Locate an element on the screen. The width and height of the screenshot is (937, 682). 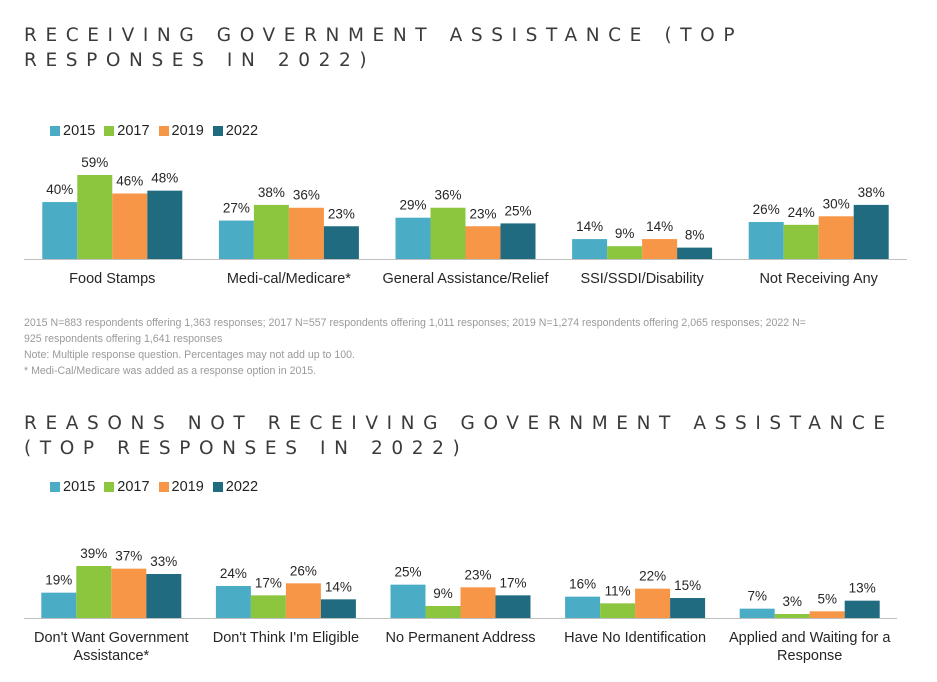
data-label: 15% is located at coordinates (687, 585).